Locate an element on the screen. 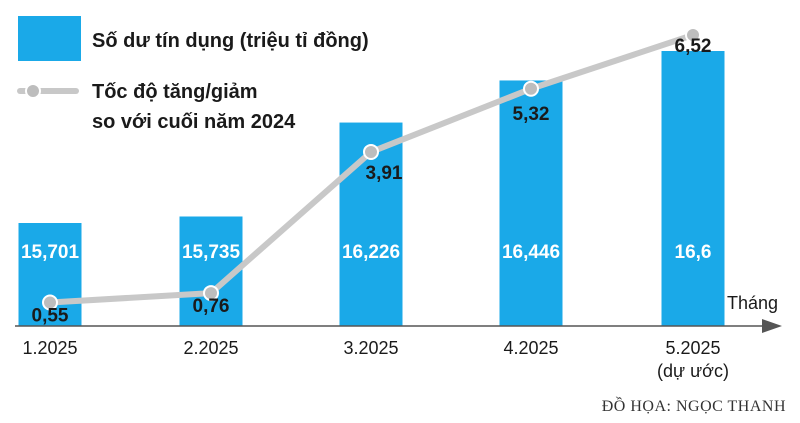  x-tick-note: (dự ước) is located at coordinates (693, 371).